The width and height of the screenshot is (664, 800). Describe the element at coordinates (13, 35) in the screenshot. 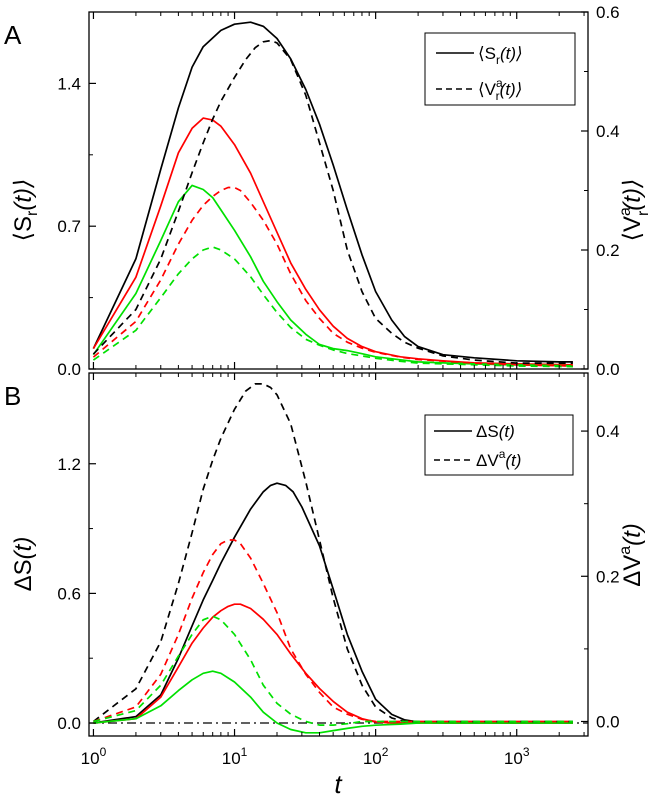

I see `panel-a-label: A` at that location.